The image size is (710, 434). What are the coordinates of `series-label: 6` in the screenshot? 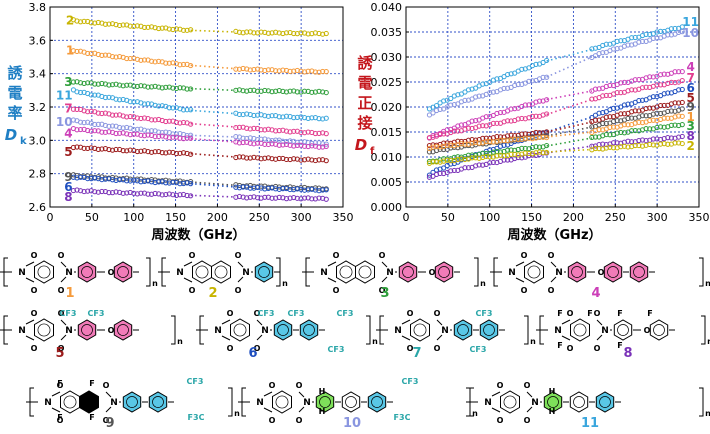 It's located at (68, 187).